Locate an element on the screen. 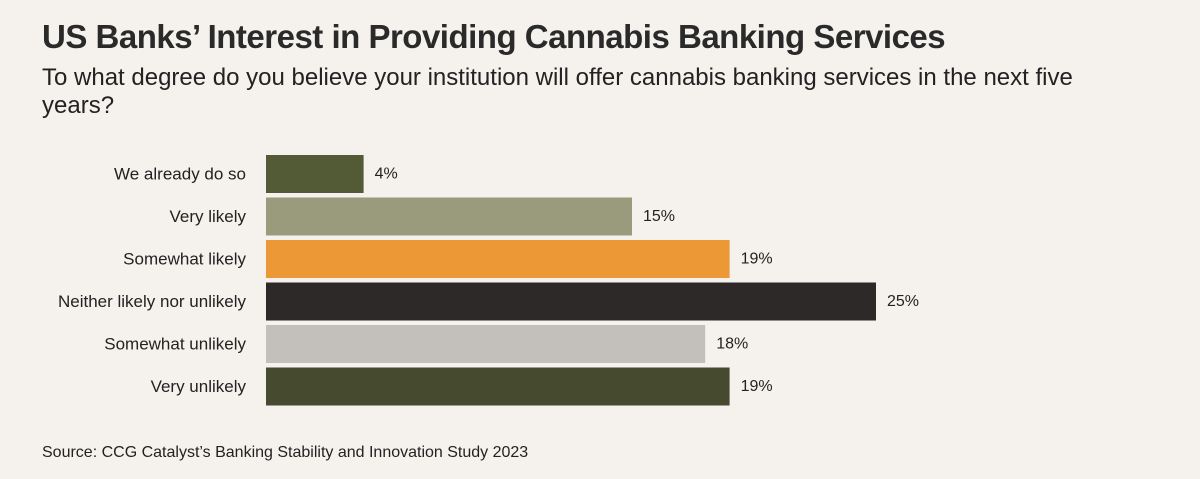 The height and width of the screenshot is (479, 1200). category-label: We already do so is located at coordinates (180, 174).